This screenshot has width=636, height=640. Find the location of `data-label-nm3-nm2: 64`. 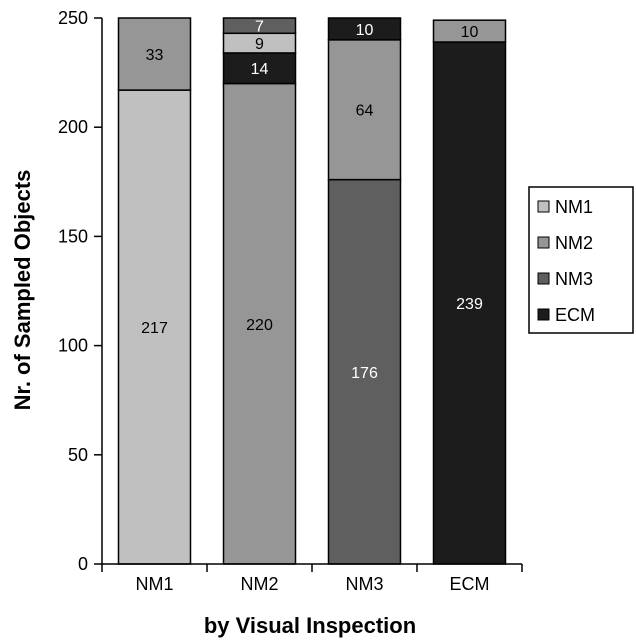

data-label-nm3-nm2: 64 is located at coordinates (365, 111).